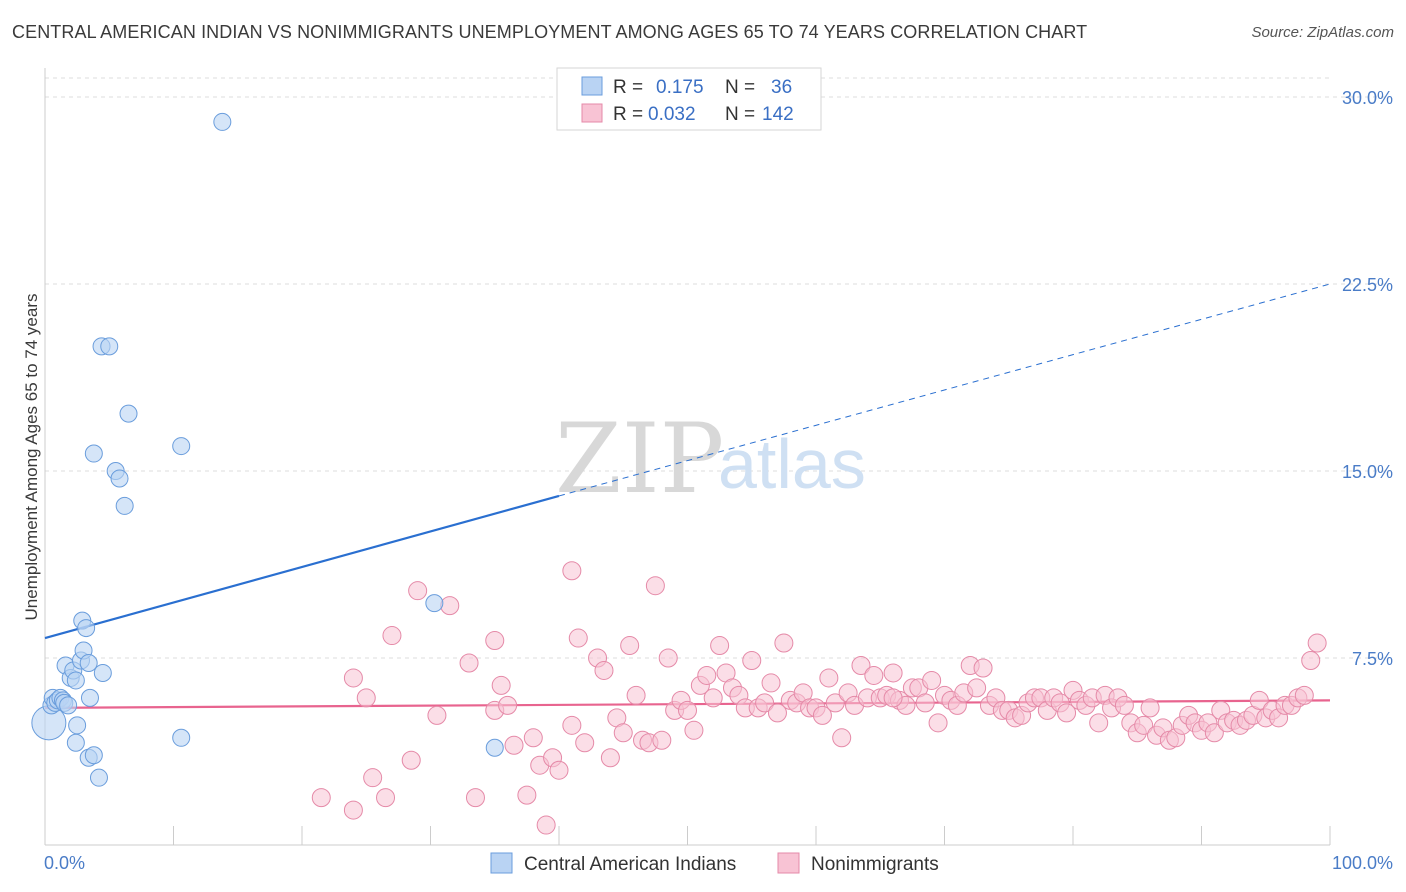 The width and height of the screenshot is (1406, 892). I want to click on trend-line-central-american-indians, so click(302, 567).